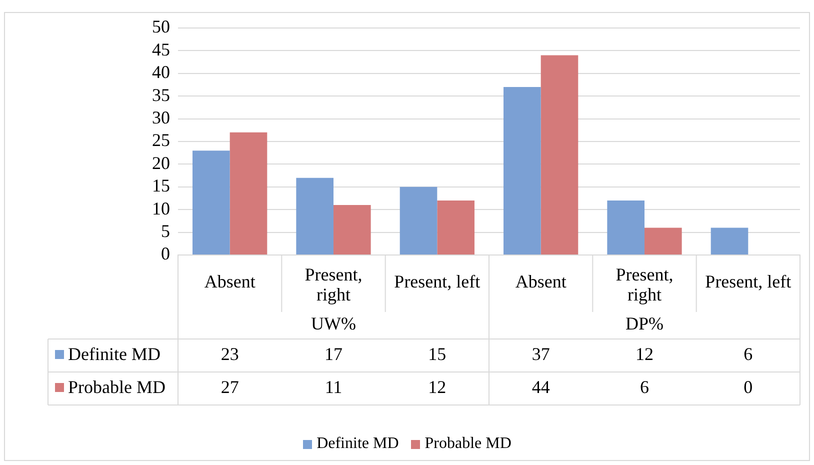 The image size is (814, 465). What do you see at coordinates (644, 324) in the screenshot?
I see `text: DP%` at bounding box center [644, 324].